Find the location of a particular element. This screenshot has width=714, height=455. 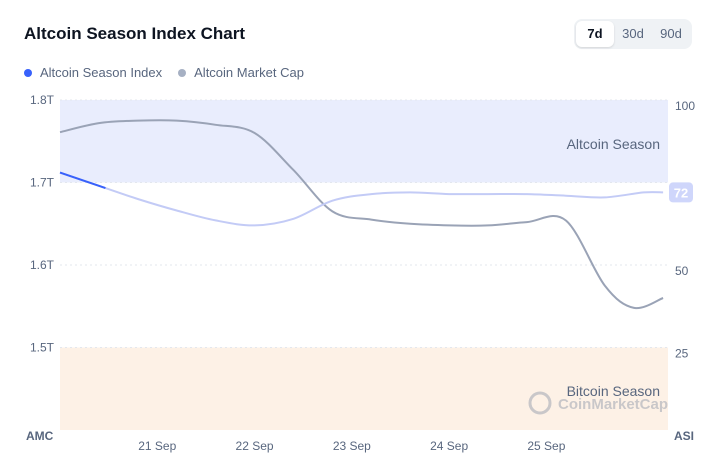

current-value-badge is located at coordinates (681, 192).